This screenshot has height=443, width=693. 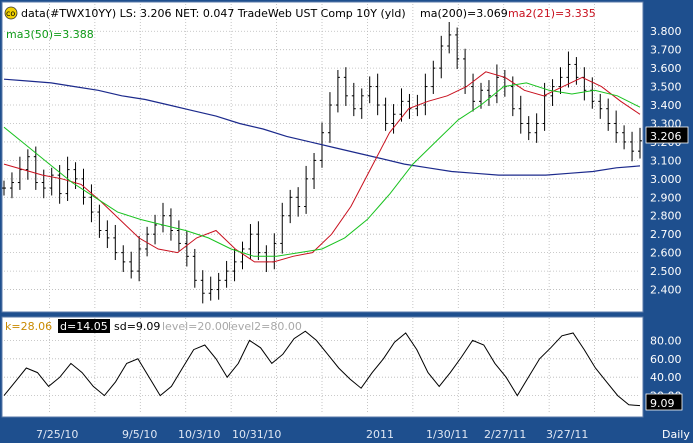 What do you see at coordinates (666, 87) in the screenshot?
I see `price-tick-label: 3.500` at bounding box center [666, 87].